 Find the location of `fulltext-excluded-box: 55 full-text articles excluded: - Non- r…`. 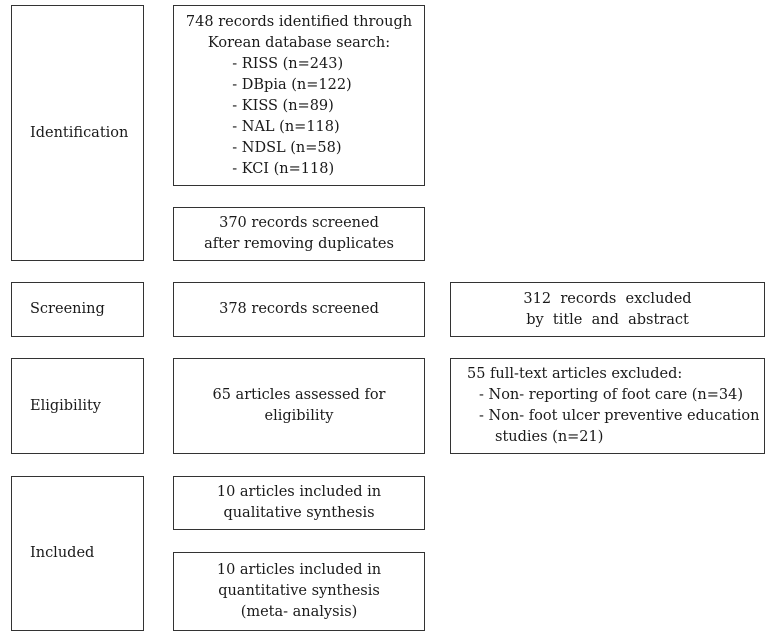

fulltext-excluded-box: 55 full-text articles excluded: - Non- r… is located at coordinates (607, 406).